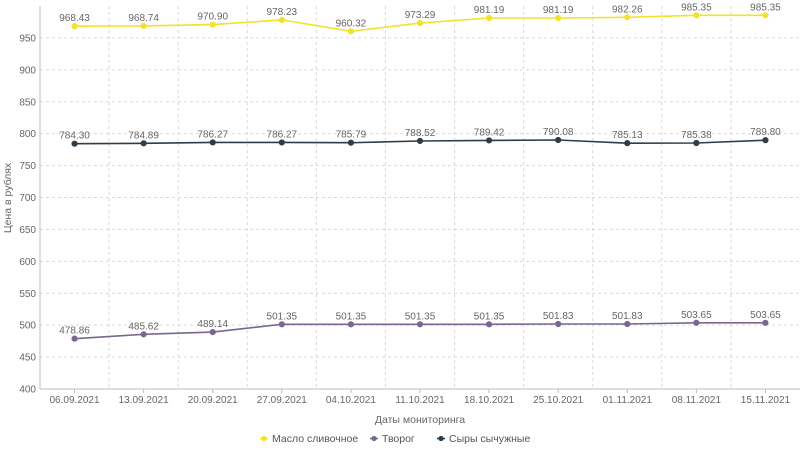 The height and width of the screenshot is (450, 800). I want to click on y-tick-label: 700, so click(27, 198).